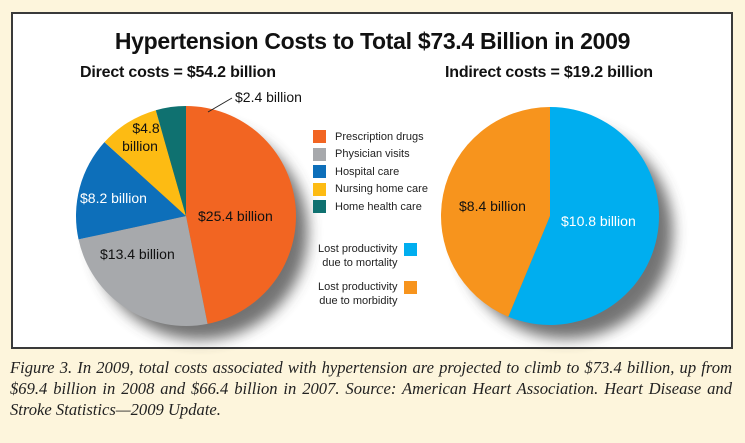 The image size is (745, 443). Describe the element at coordinates (145, 163) in the screenshot. I see `direct-slice-nursing-home-care` at that location.